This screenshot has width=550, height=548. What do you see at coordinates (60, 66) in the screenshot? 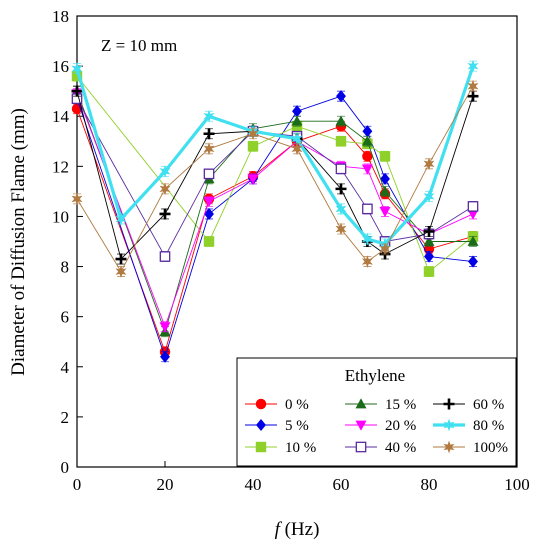
I see `y-tick-label: 16` at bounding box center [60, 66].